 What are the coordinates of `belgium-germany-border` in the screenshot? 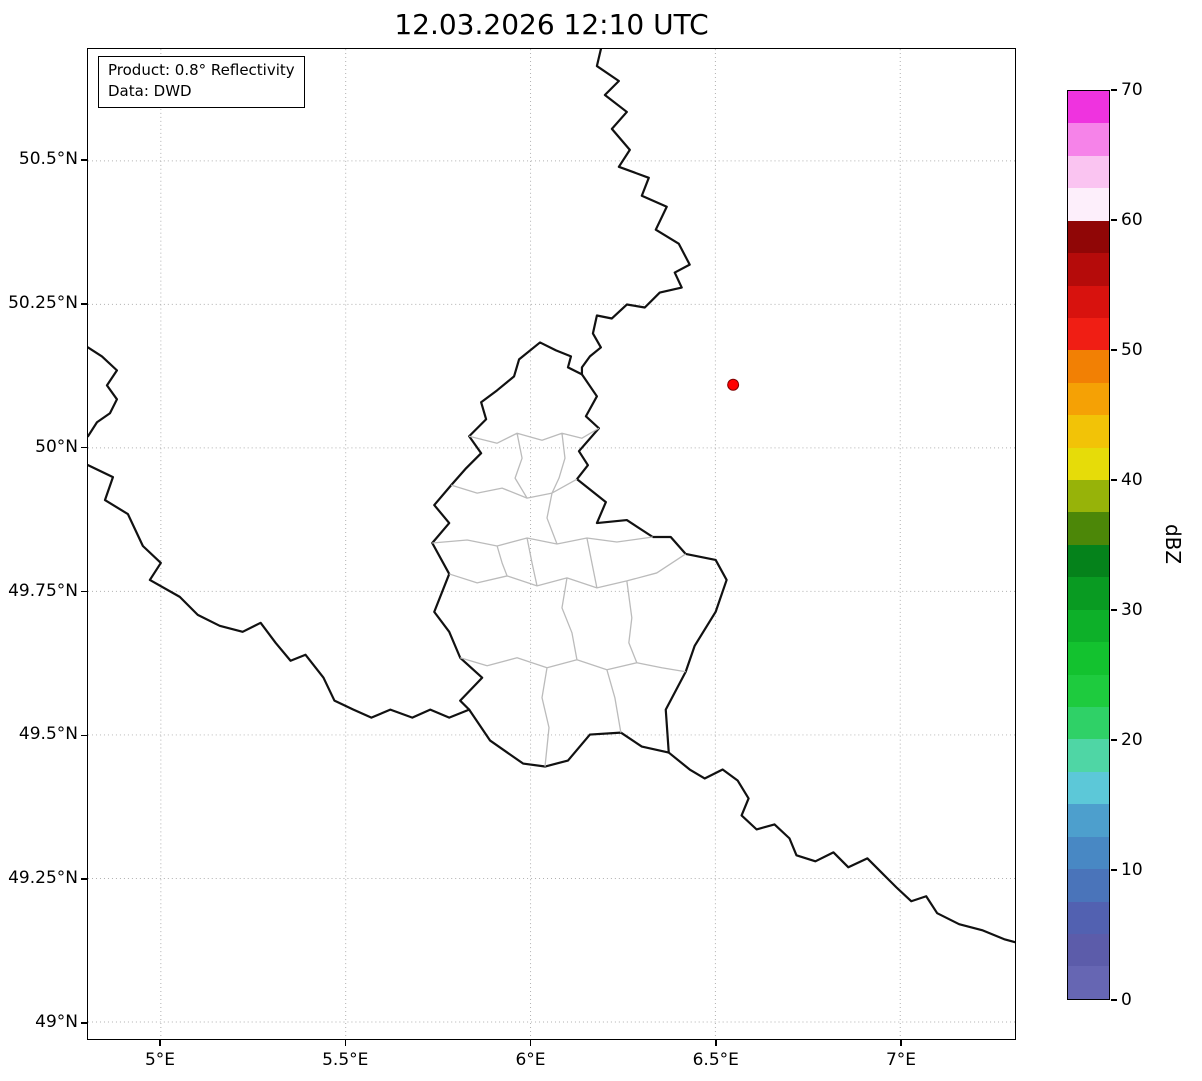 It's located at (635, 212).